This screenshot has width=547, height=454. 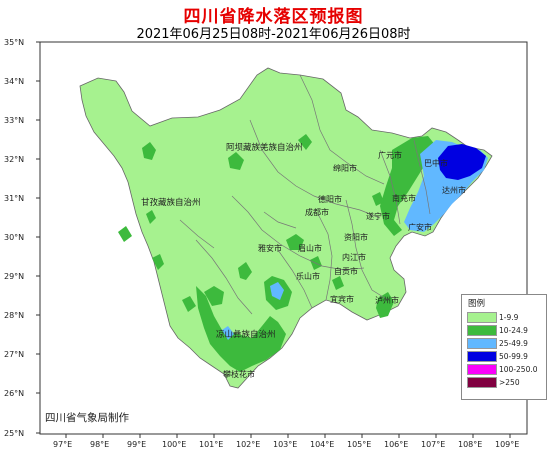 What do you see at coordinates (513, 330) in the screenshot?
I see `legend-label: 10-24.9` at bounding box center [513, 330].